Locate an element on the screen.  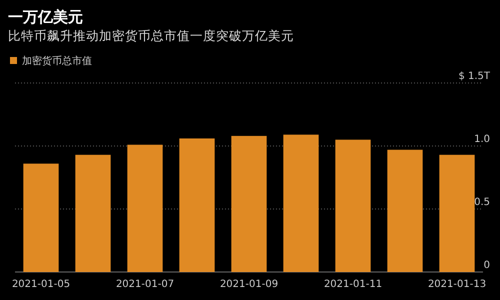
legend-label: 加密货币总市值 is located at coordinates (57, 61).